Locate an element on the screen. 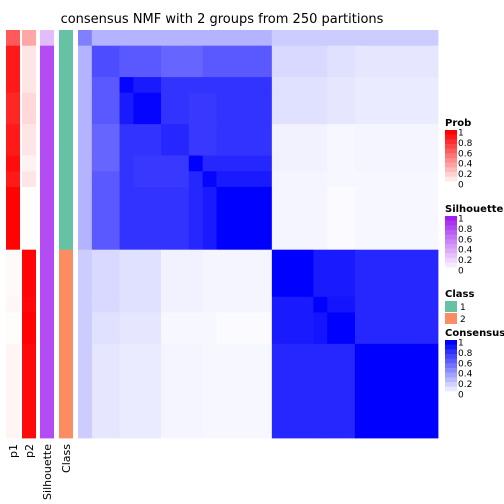 The width and height of the screenshot is (504, 504). prob-legend-tick-2: 0.6 is located at coordinates (465, 154).